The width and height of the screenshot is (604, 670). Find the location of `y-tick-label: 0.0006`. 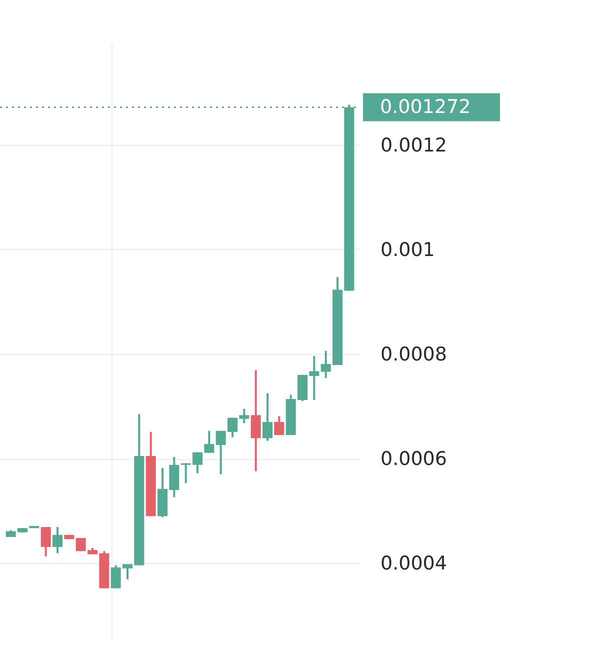

y-tick-label: 0.0006 is located at coordinates (413, 459).